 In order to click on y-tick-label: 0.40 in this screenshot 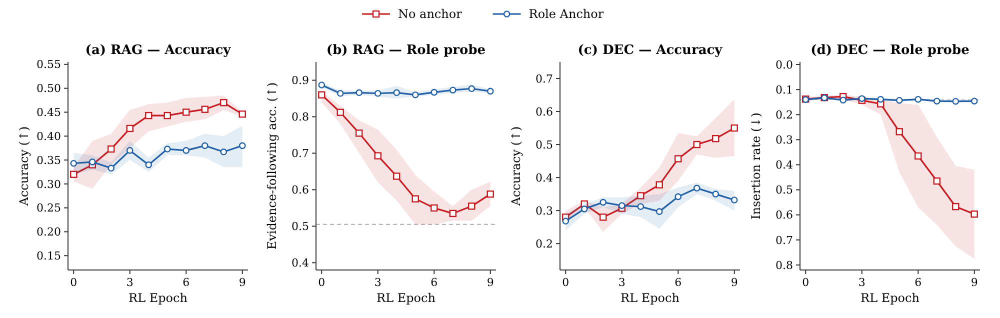, I will do `click(48, 136)`.